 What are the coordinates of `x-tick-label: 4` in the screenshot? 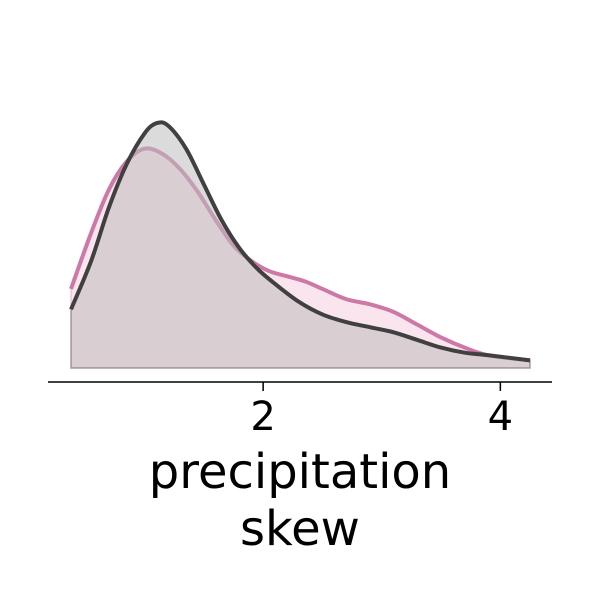 It's located at (500, 417).